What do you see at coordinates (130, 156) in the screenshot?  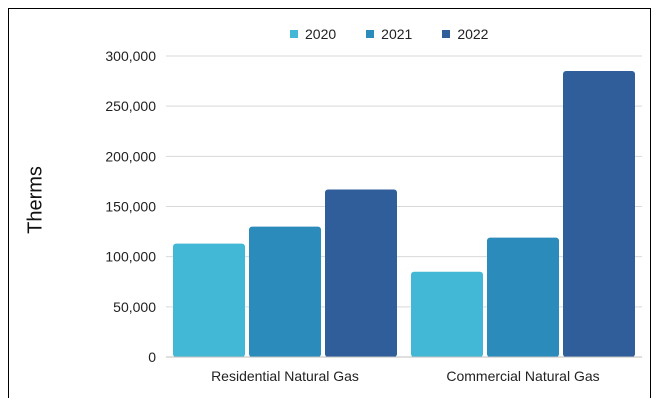 I see `y-tick-label-200000: 200,000` at bounding box center [130, 156].